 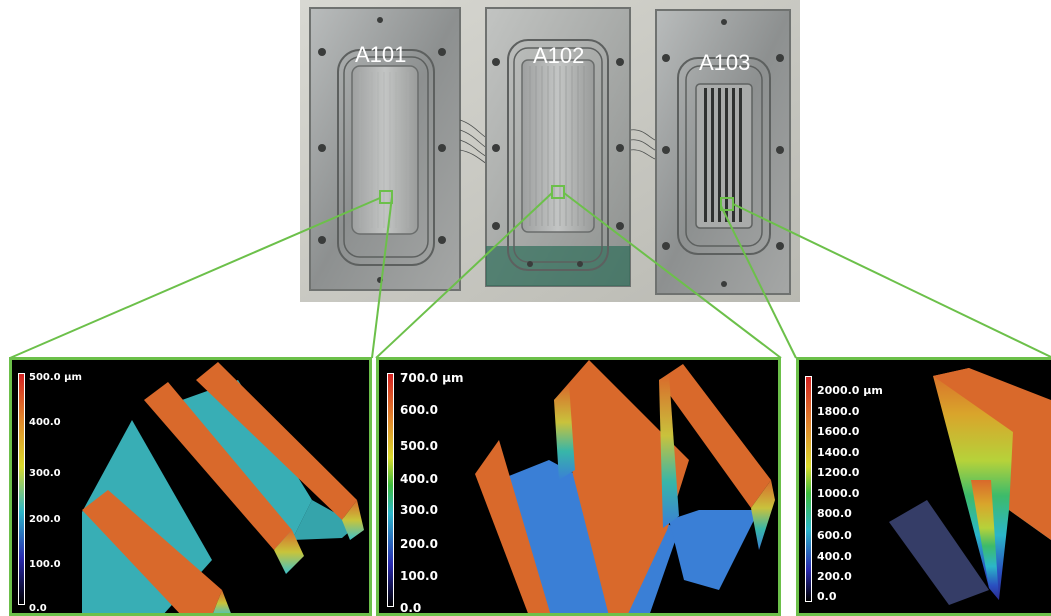 What do you see at coordinates (725, 62) in the screenshot?
I see `plate-label-a103: A103` at bounding box center [725, 62].